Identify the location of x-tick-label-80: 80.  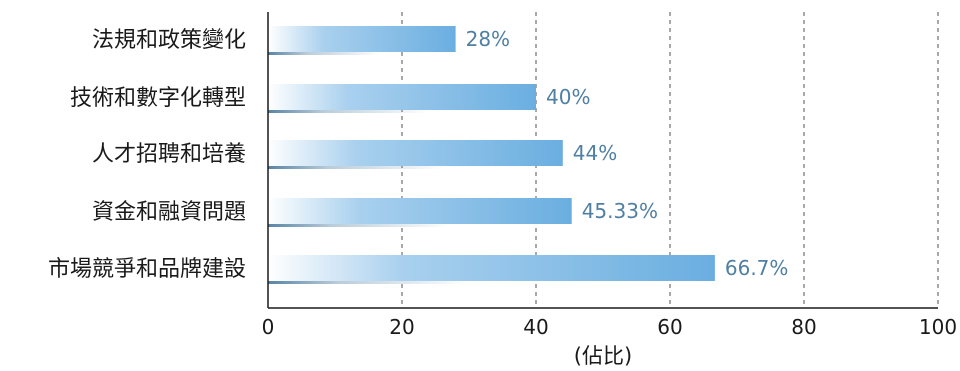
(803, 327).